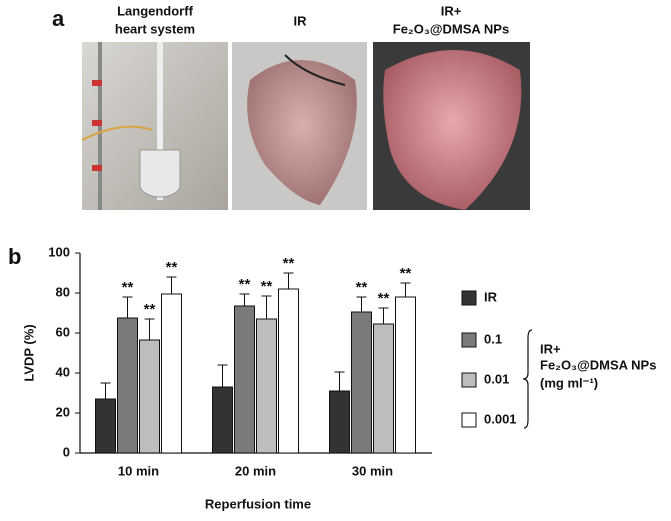 The image size is (671, 521). I want to click on legend-label: 0.001, so click(500, 418).